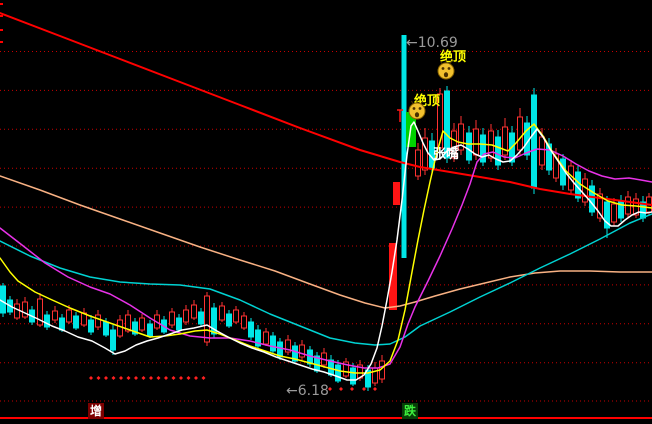 The height and width of the screenshot is (424, 652). I want to click on footer-label-text: 增, so click(96, 410).